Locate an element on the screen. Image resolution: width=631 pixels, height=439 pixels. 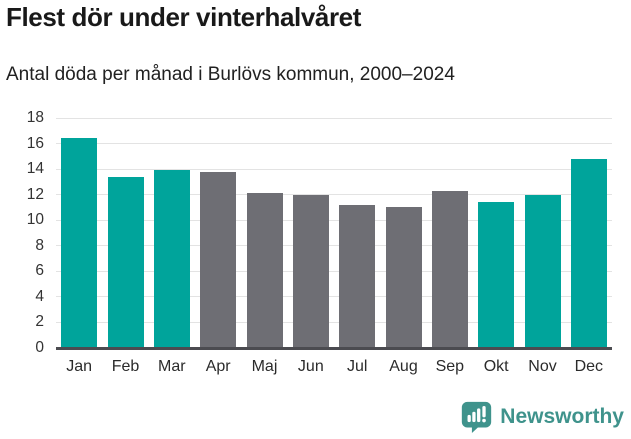
y-tick-label-12: 12 is located at coordinates (35, 194).